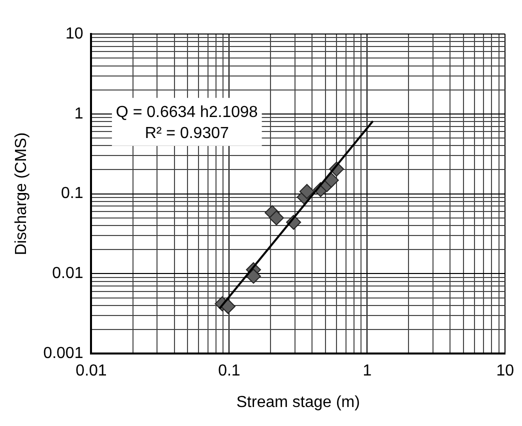 The width and height of the screenshot is (522, 426). Describe the element at coordinates (298, 402) in the screenshot. I see `x-axis-title: Stream stage (m)` at that location.